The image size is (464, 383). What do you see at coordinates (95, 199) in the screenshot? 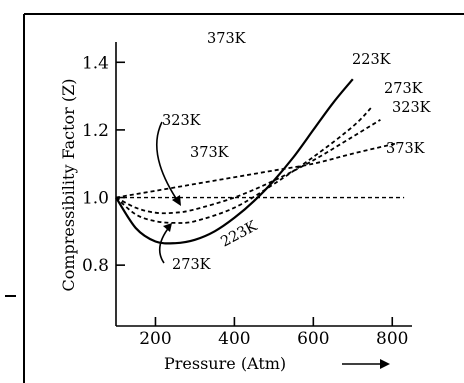
I see `y-tick-label-1: 1.0` at bounding box center [95, 199].